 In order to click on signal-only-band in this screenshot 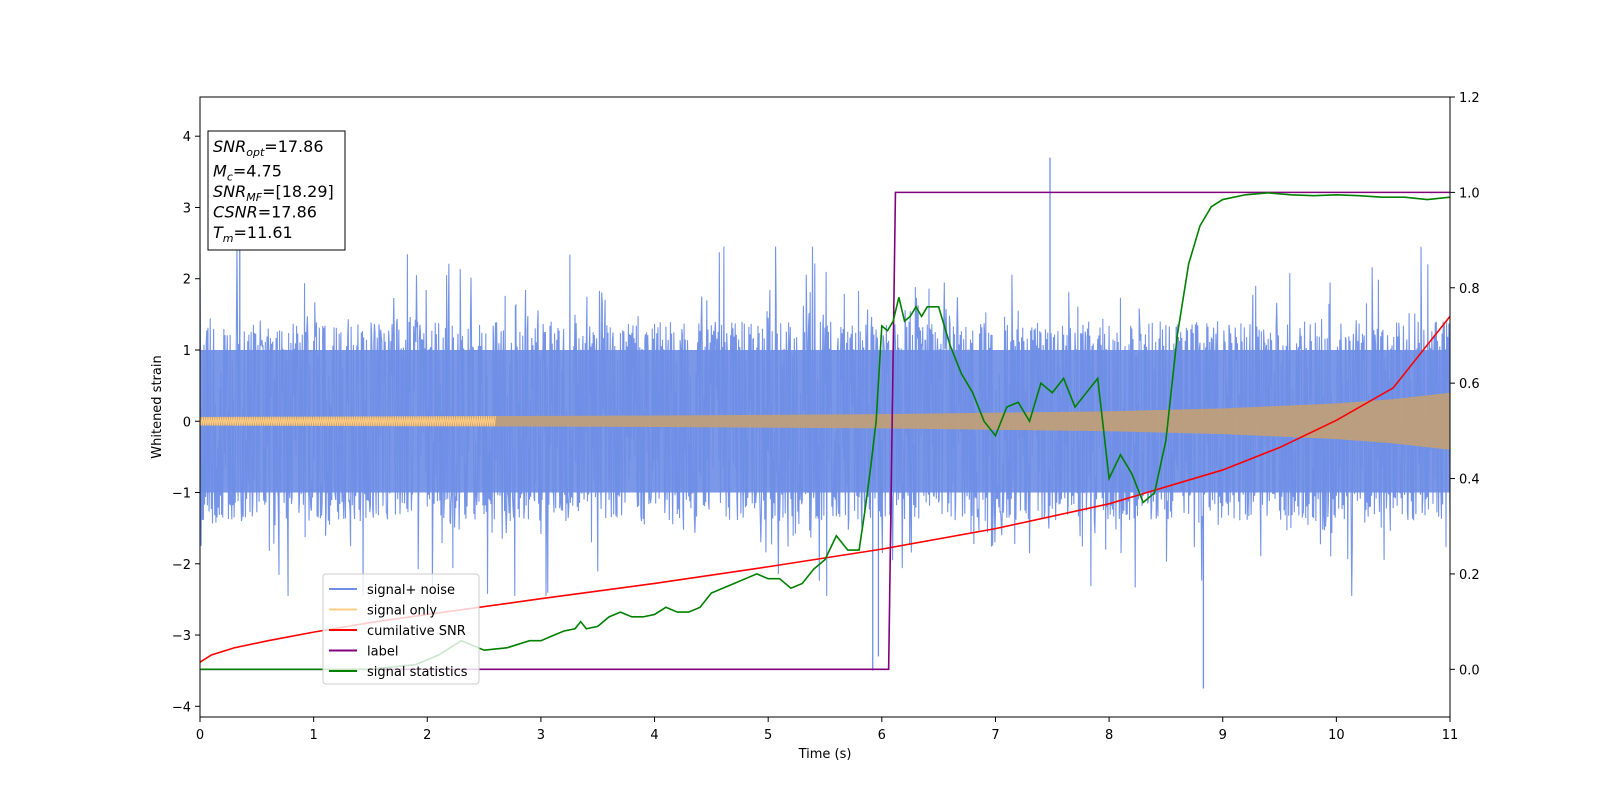, I will do `click(825, 421)`.